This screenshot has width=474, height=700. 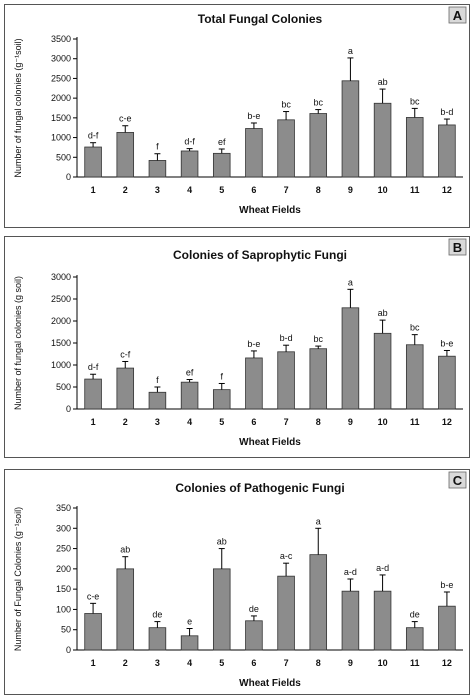 I want to click on y-tick-label: 2500, so click(x=61, y=299).